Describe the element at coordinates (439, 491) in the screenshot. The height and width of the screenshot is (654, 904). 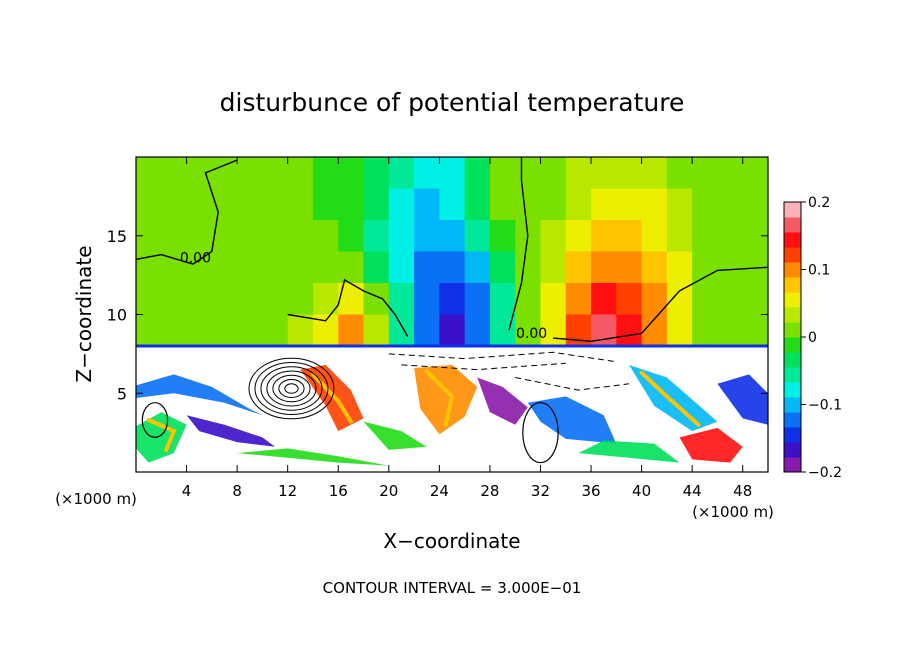
I see `x-tick-label: 24` at that location.